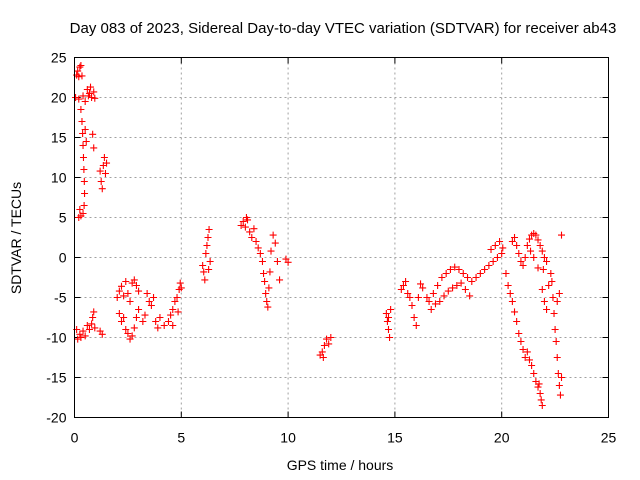  Describe the element at coordinates (56, 238) in the screenshot. I see `y-tick-labels: -20 -15 -10 -5 0 5 10 15 20 25` at that location.